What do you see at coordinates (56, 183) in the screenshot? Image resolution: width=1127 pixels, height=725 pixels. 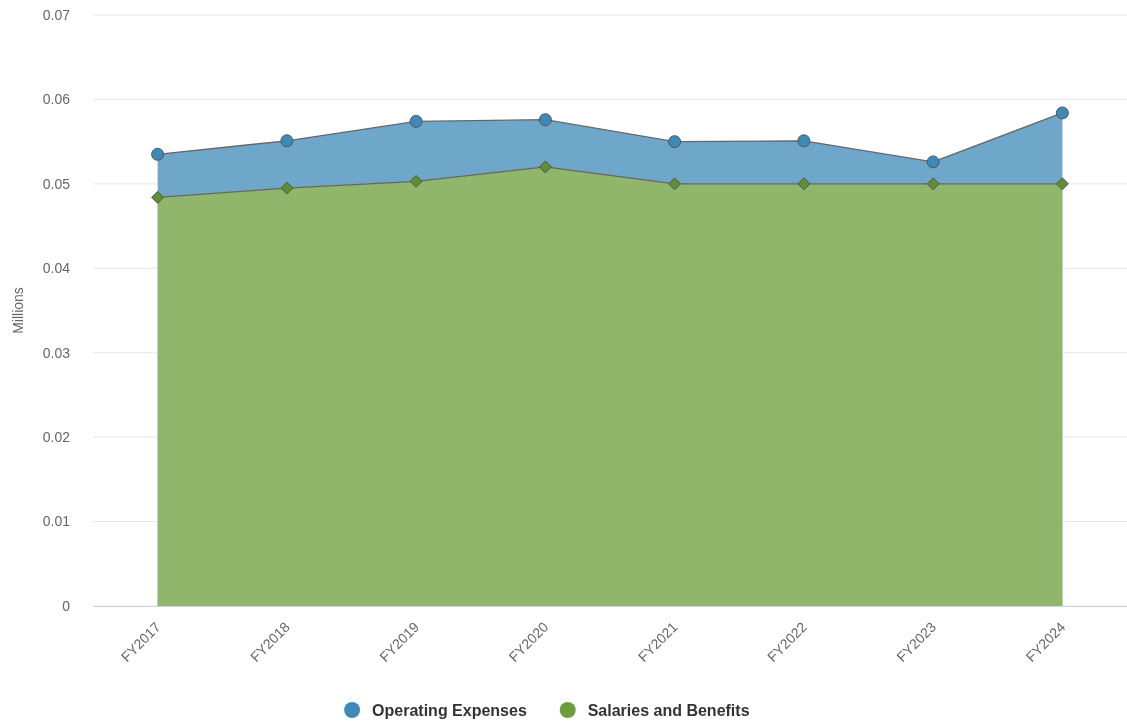 I see `y-tick-label: 0.05` at bounding box center [56, 183].